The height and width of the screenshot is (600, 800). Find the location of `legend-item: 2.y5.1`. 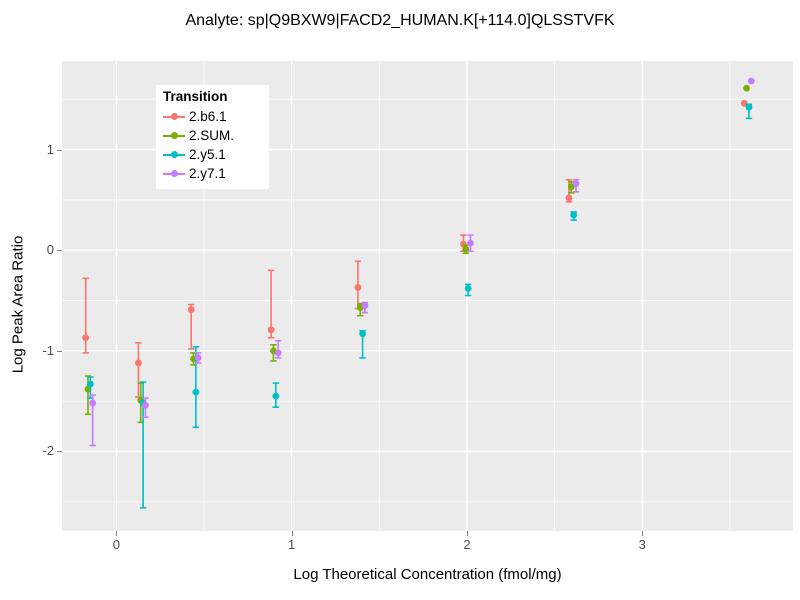

legend-item: 2.y5.1 is located at coordinates (213, 154).